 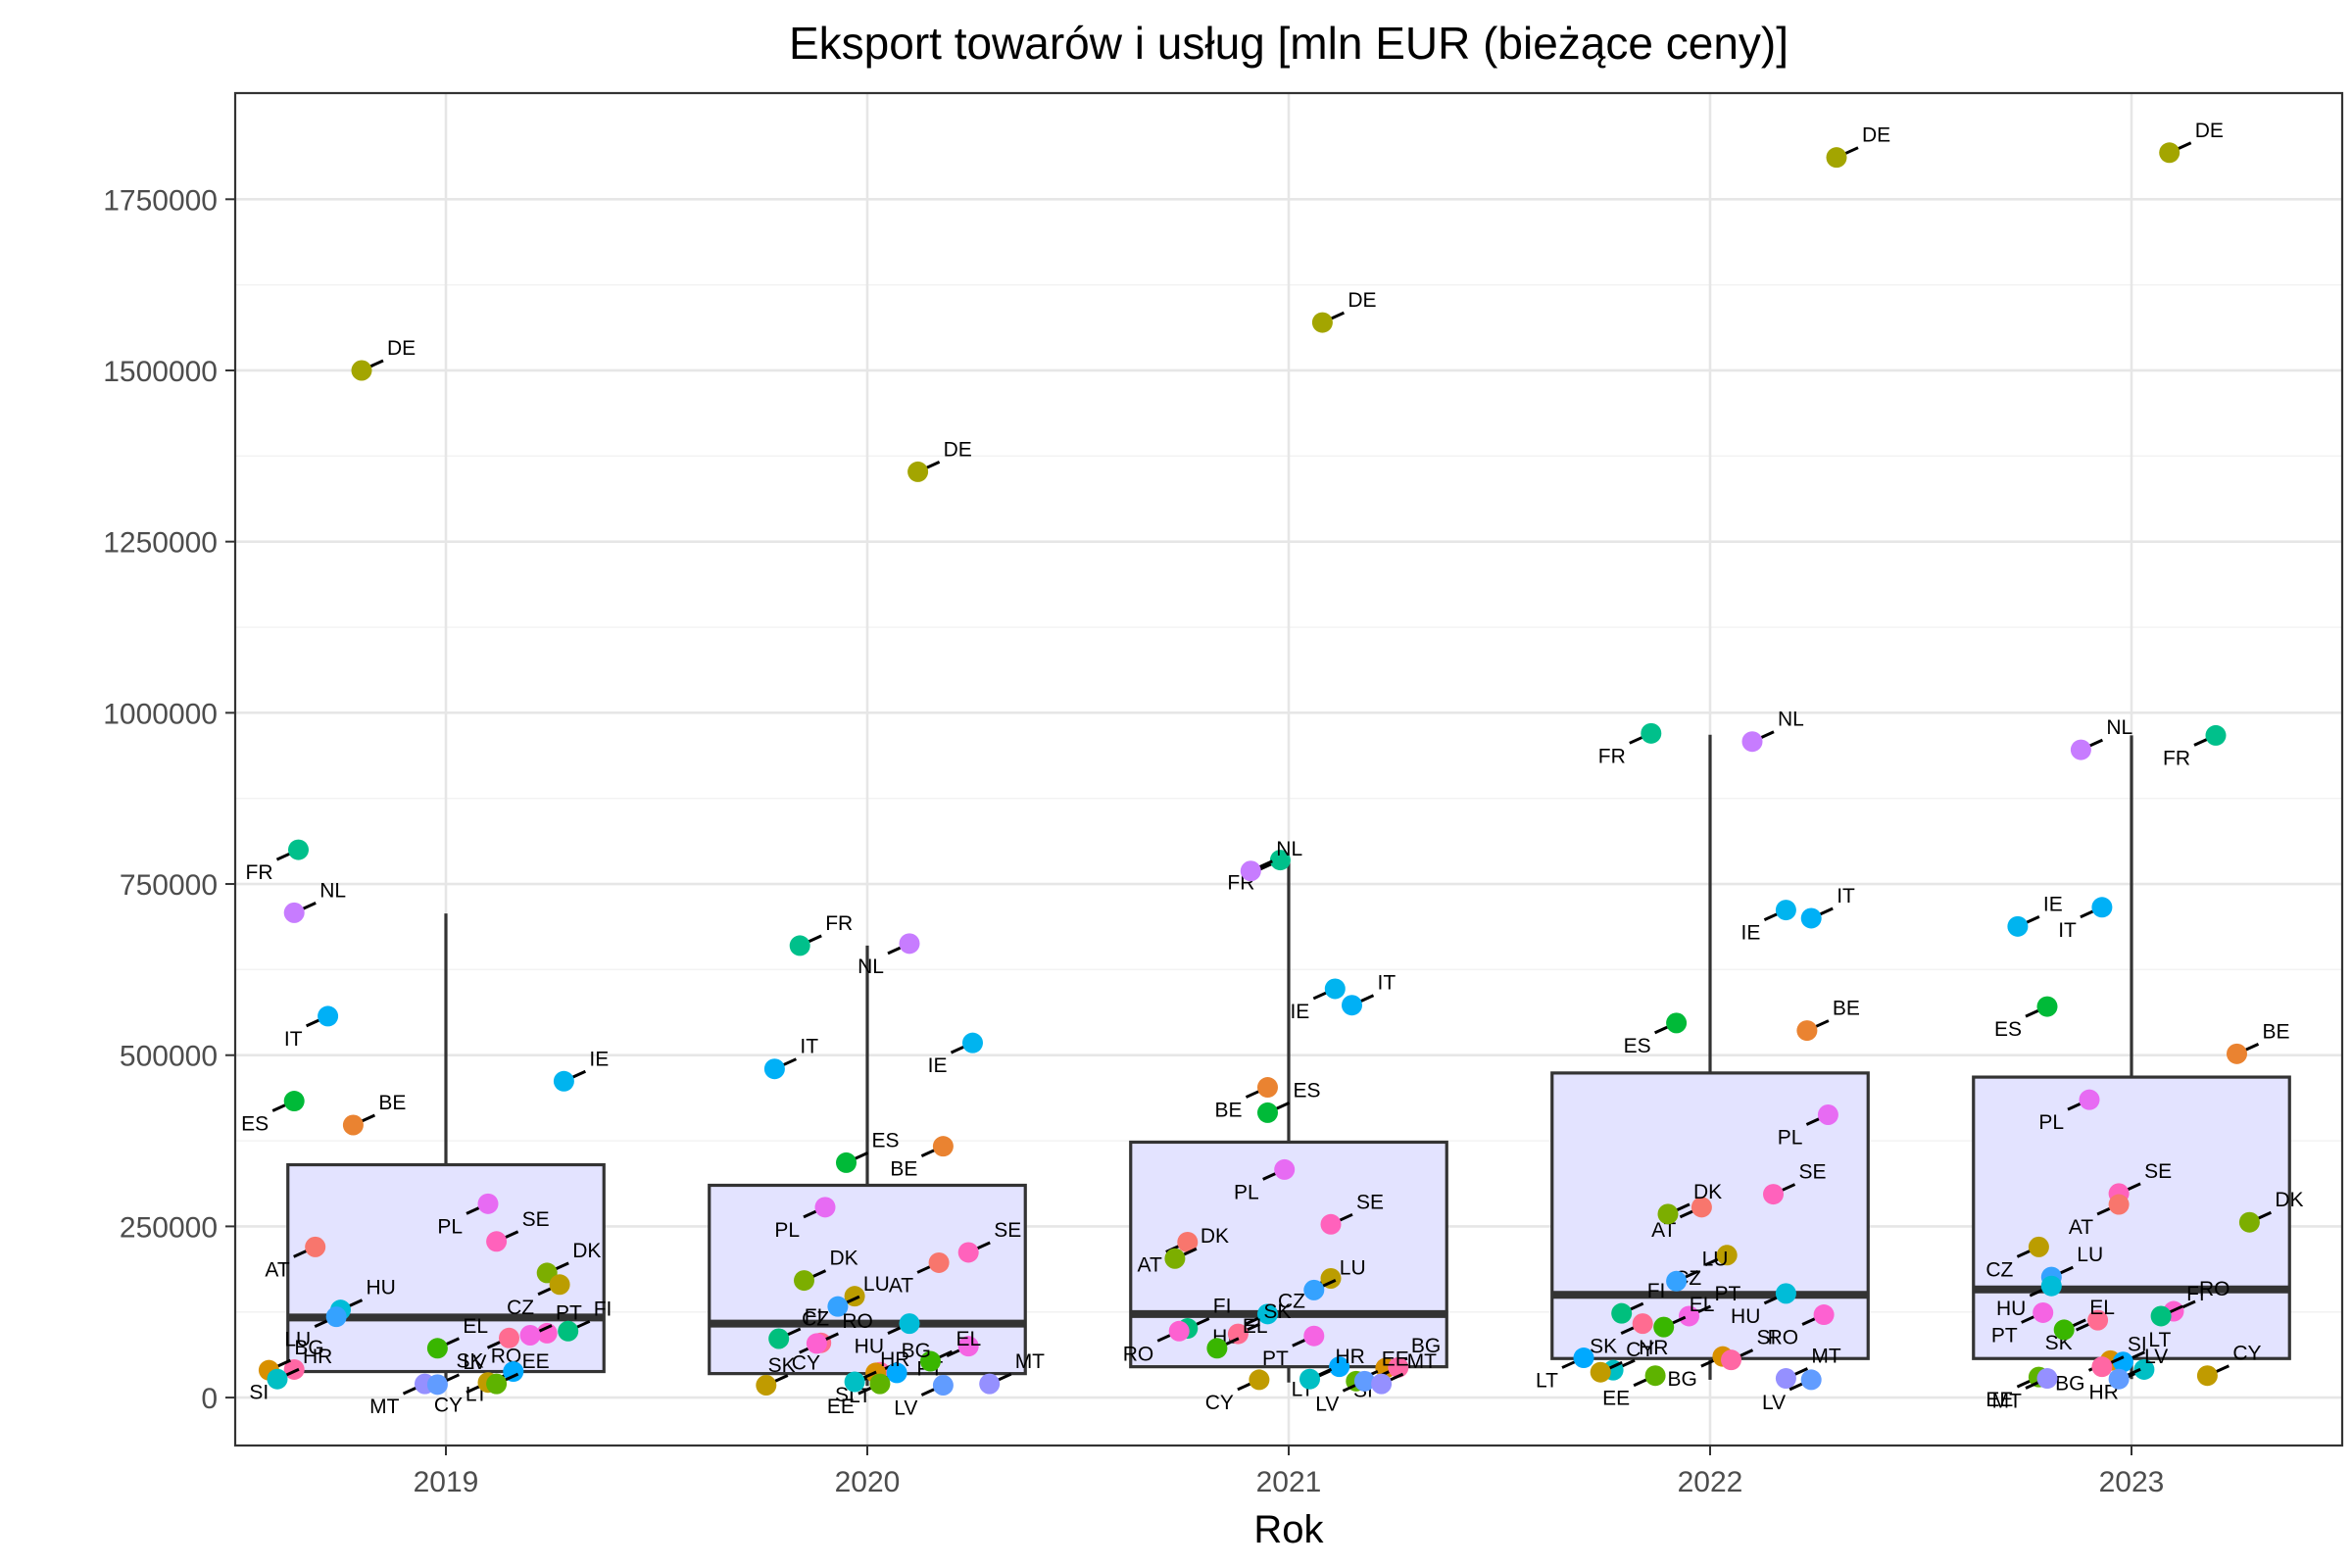 What do you see at coordinates (1807, 1031) in the screenshot?
I see `point-BE-2022` at bounding box center [1807, 1031].